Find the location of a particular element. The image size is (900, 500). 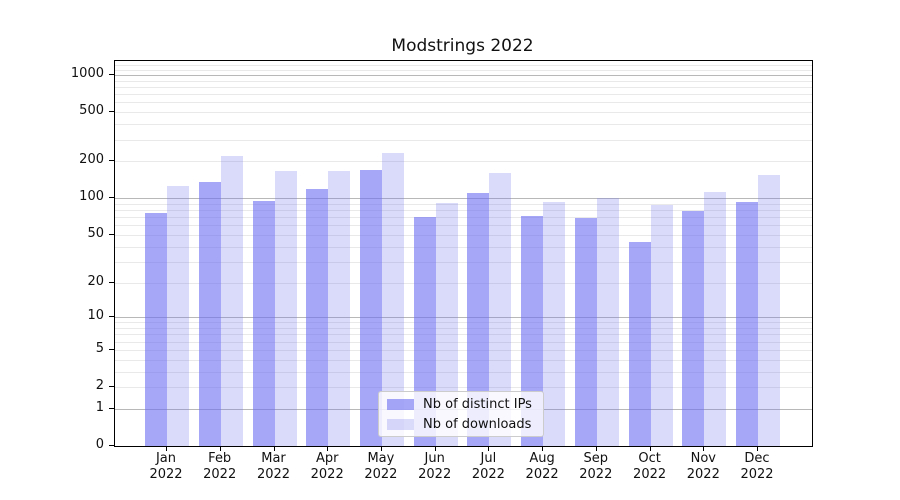

bar-nb-of-downloads-may is located at coordinates (392, 299).